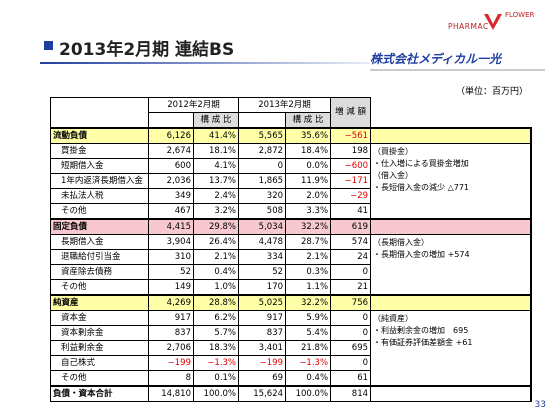 The image size is (560, 420). What do you see at coordinates (308, 272) in the screenshot?
I see `cell-value: 0.3%` at bounding box center [308, 272].